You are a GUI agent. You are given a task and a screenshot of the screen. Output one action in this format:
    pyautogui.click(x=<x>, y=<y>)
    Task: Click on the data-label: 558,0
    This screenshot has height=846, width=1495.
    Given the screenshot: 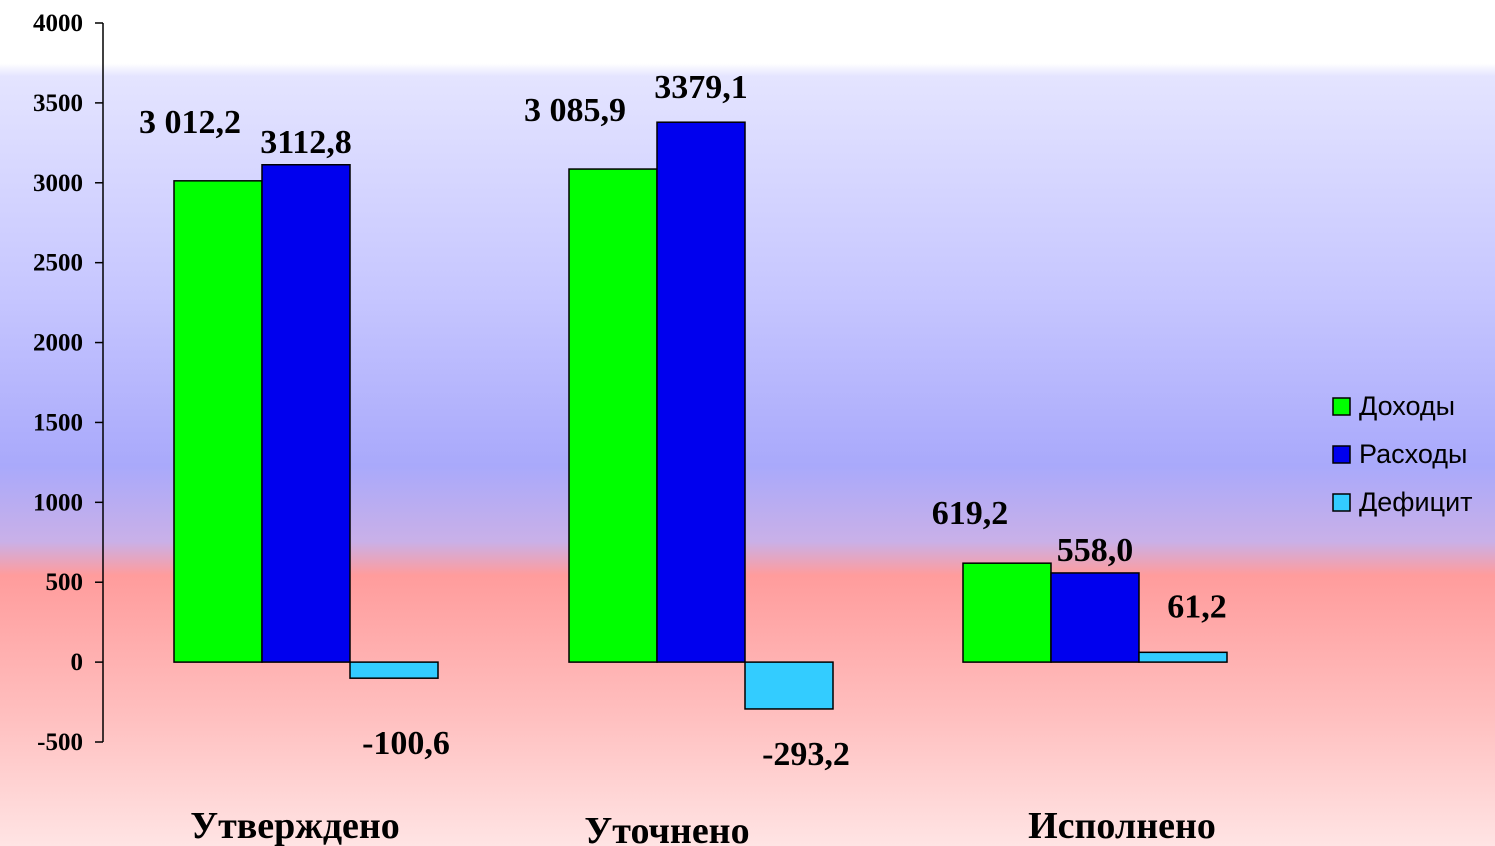 What is the action you would take?
    pyautogui.click(x=1095, y=550)
    